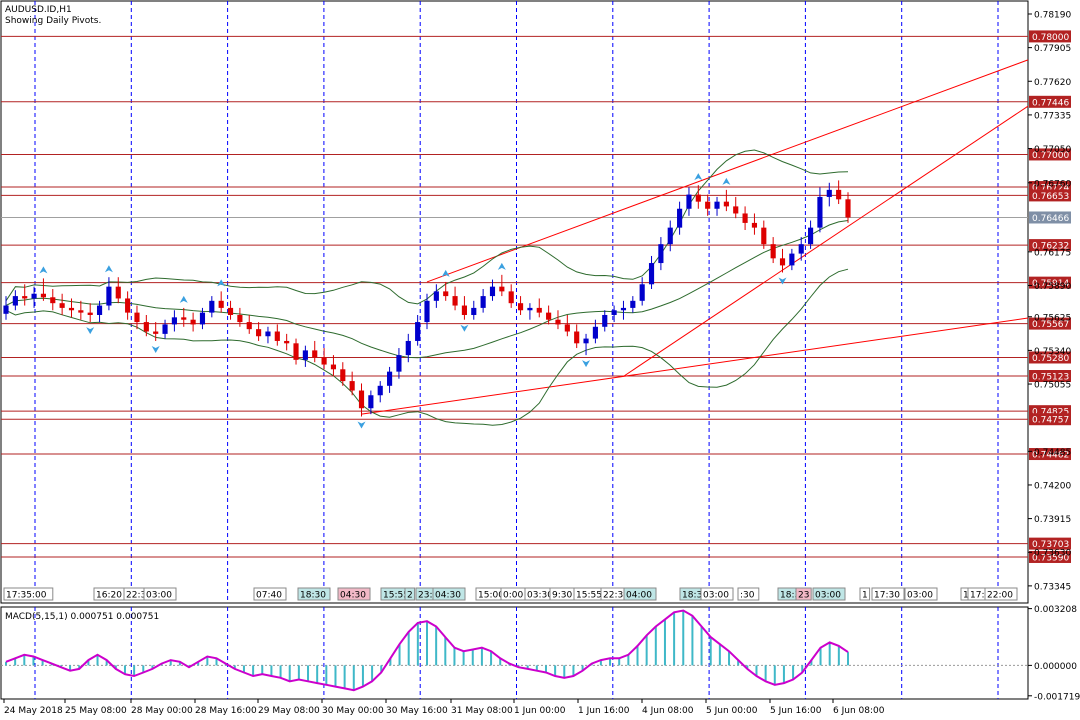  Describe the element at coordinates (1050, 103) in the screenshot. I see `pivot-price-label: 0.77446` at that location.